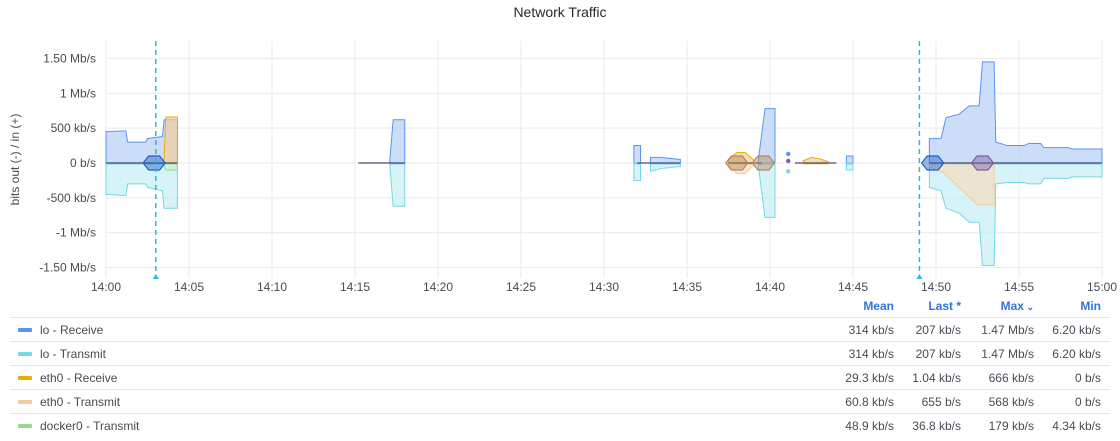 Image resolution: width=1120 pixels, height=441 pixels. I want to click on x-tick-label: 14:00, so click(106, 287).